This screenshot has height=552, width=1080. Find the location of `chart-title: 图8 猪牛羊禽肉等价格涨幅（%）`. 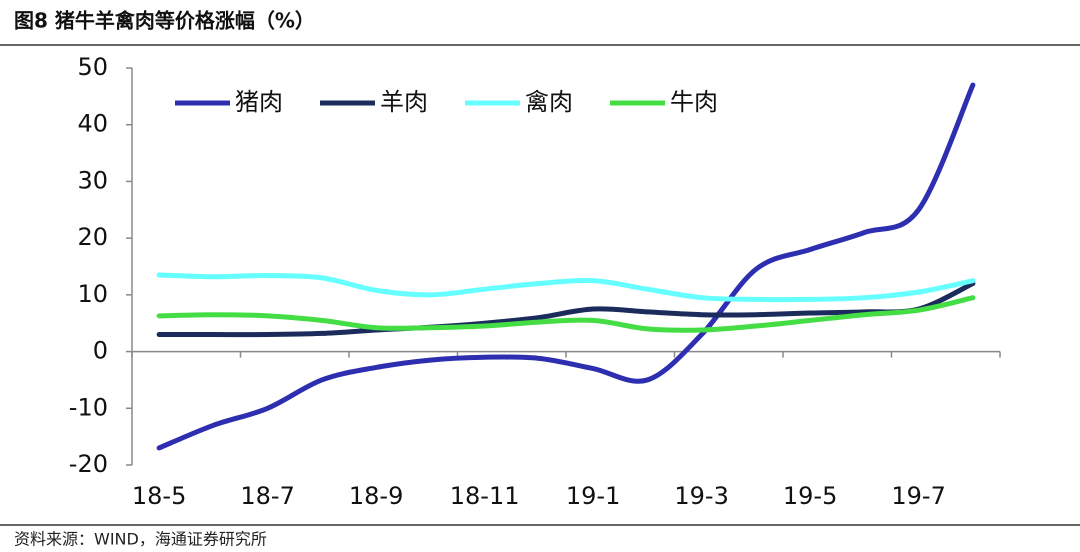

chart-title: 图8 猪牛羊禽肉等价格涨幅（%） is located at coordinates (164, 21).